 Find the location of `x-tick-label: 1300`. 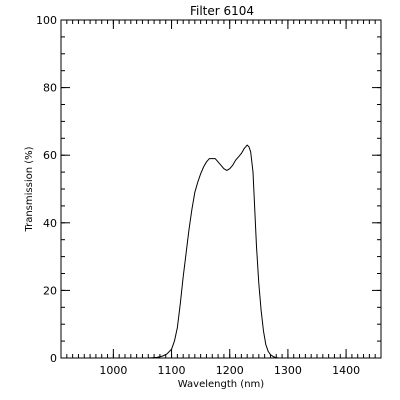

x-tick-label: 1300 is located at coordinates (288, 370).